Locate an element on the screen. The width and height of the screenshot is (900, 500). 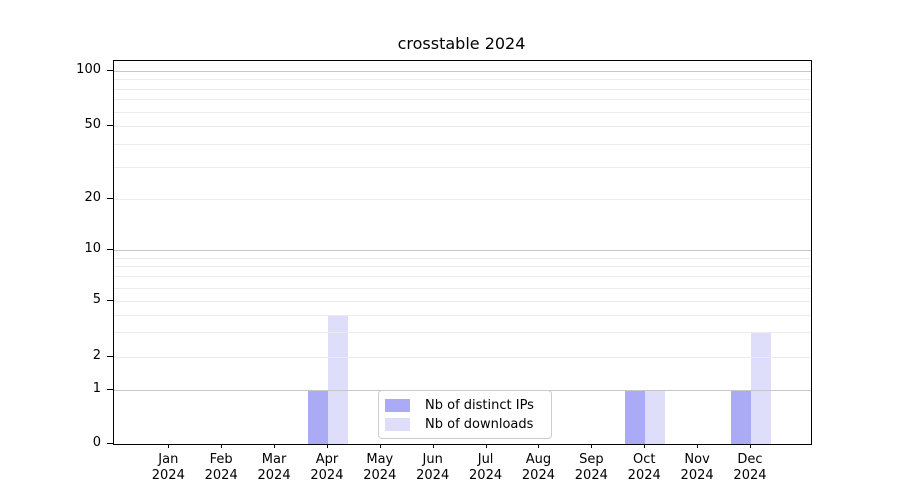
legend-swatch-distinct-ips is located at coordinates (397, 405).